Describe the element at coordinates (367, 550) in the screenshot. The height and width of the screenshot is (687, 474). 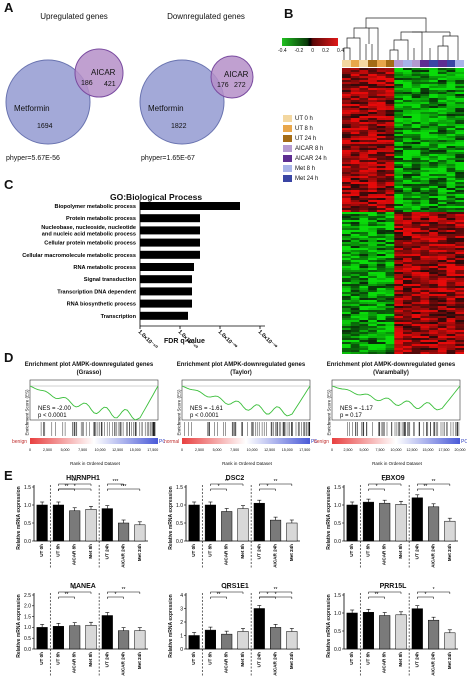
I see `qpcr-category-label: UT 8h` at that location.